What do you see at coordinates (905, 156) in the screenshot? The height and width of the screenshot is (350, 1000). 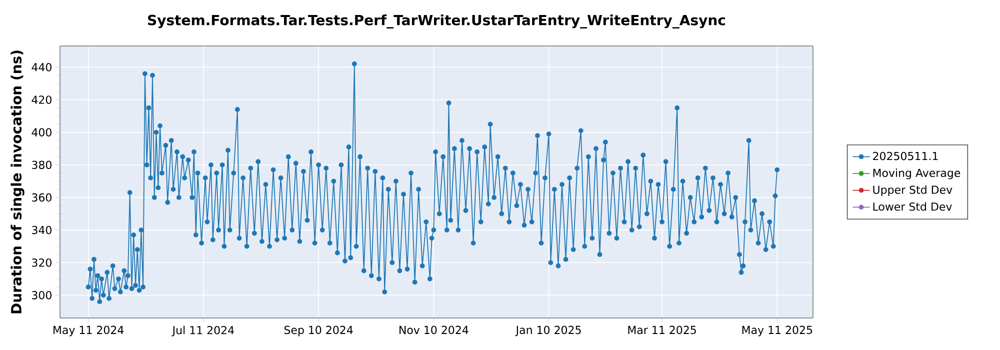 I see `legend-label: 20250511.1` at bounding box center [905, 156].